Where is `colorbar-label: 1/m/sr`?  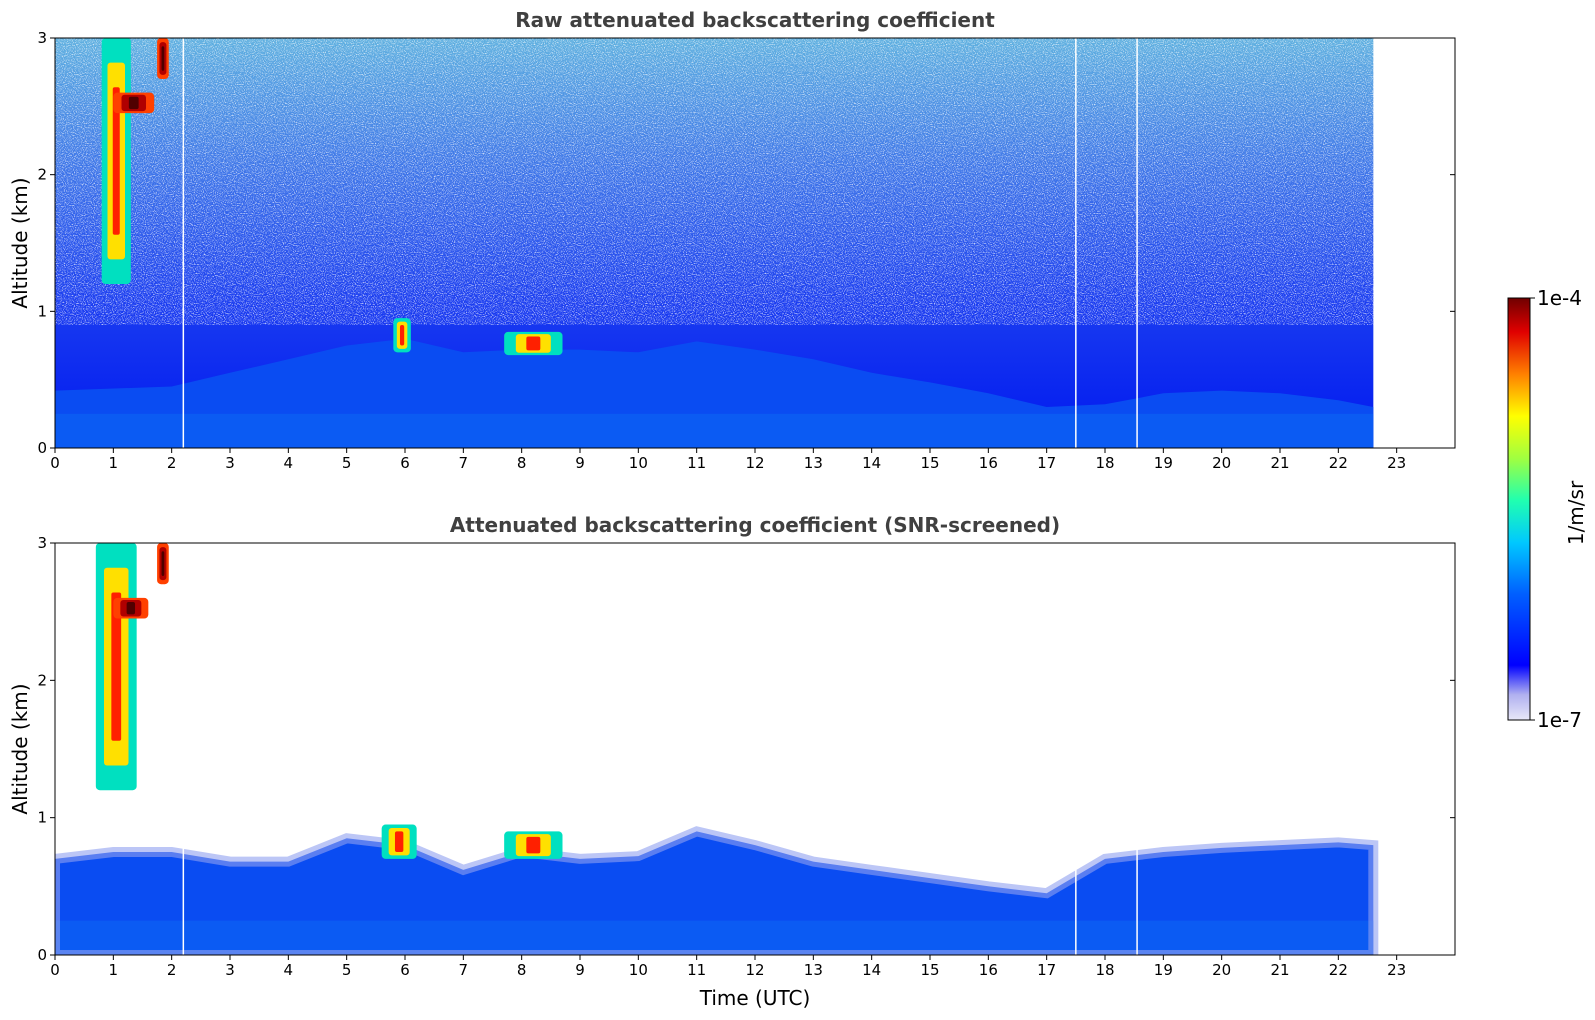
colorbar-label: 1/m/sr is located at coordinates (1576, 512).